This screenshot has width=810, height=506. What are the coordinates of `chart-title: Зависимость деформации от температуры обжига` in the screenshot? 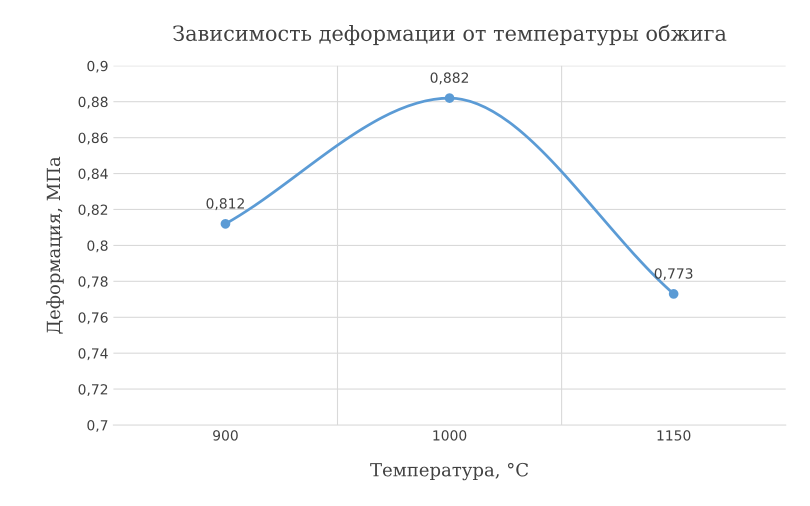 It's located at (449, 35).